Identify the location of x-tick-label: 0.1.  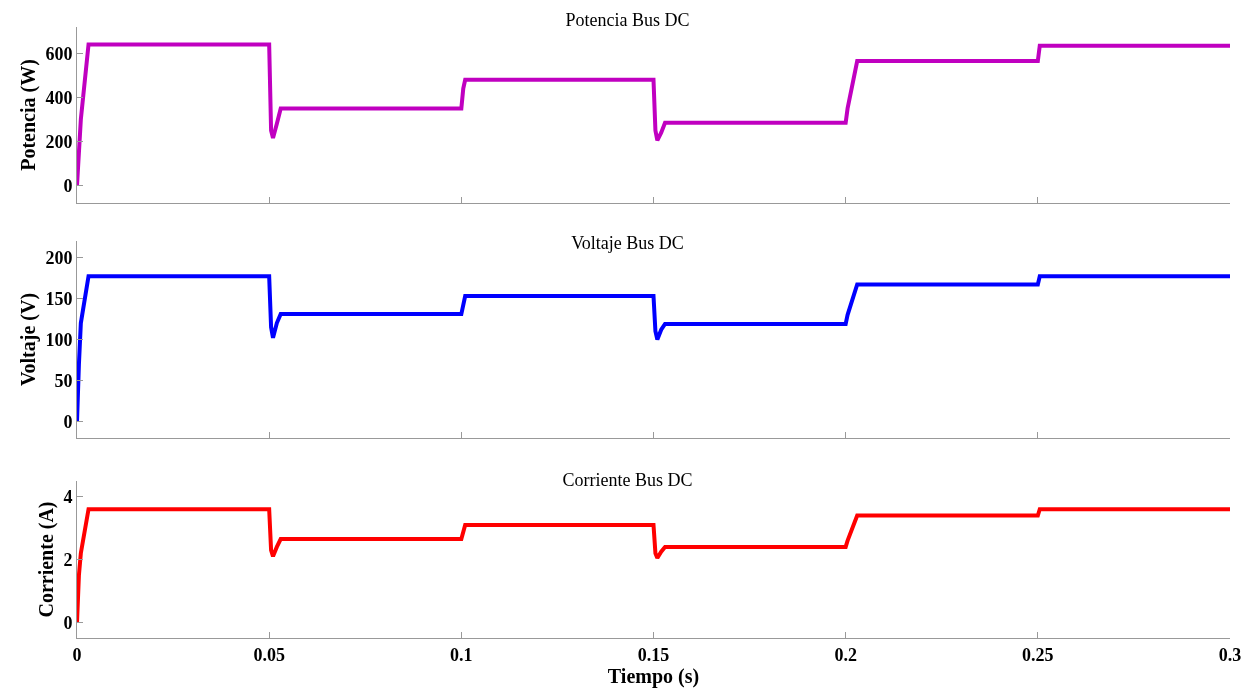
(461, 654).